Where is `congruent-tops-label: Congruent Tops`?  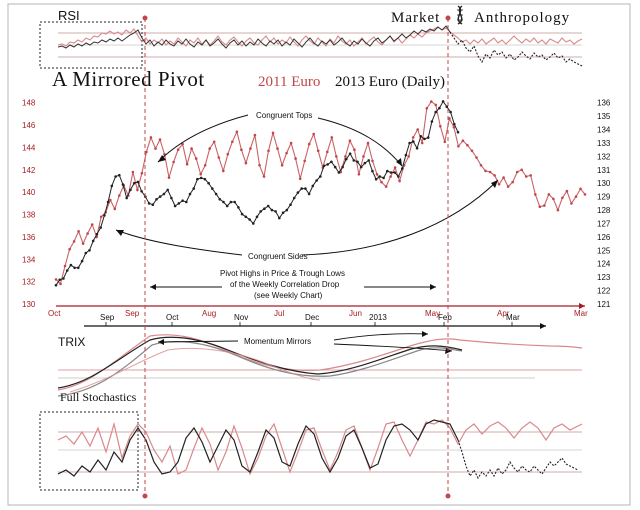 congruent-tops-label: Congruent Tops is located at coordinates (284, 115).